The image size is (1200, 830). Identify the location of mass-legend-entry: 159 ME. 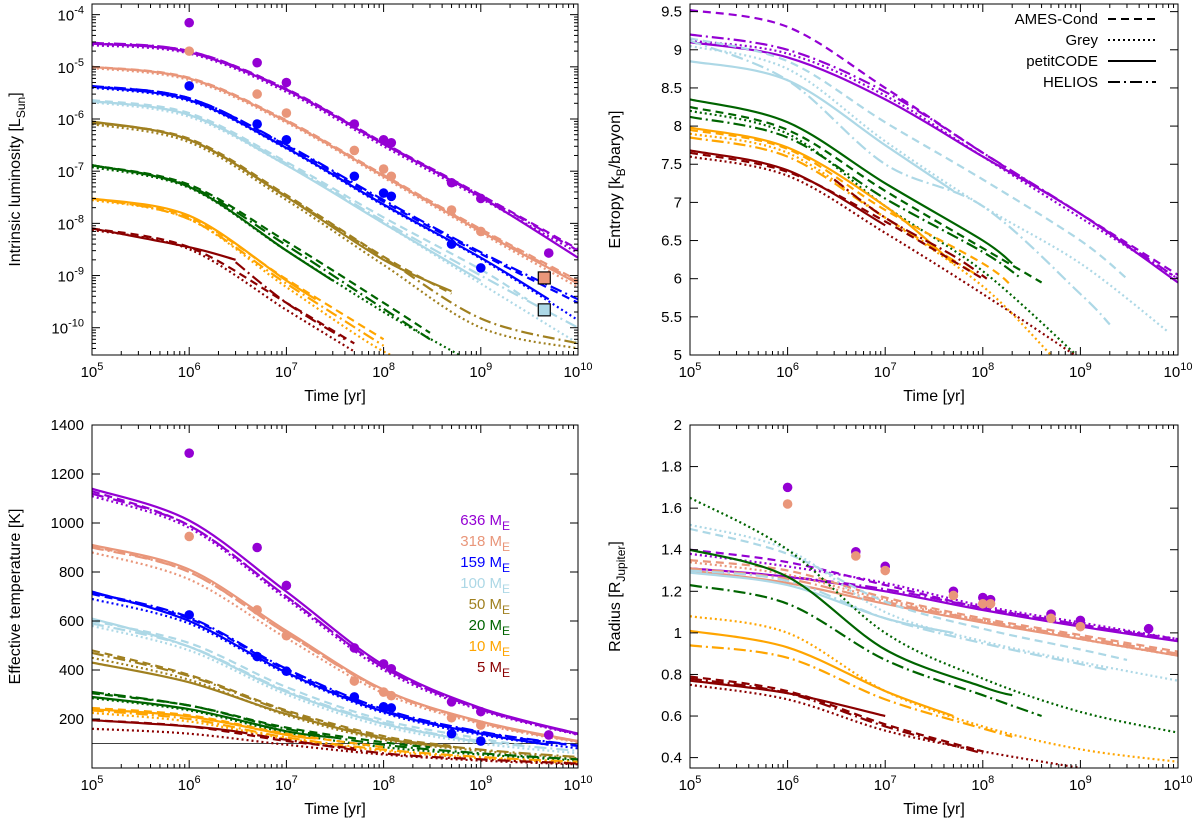
(485, 564).